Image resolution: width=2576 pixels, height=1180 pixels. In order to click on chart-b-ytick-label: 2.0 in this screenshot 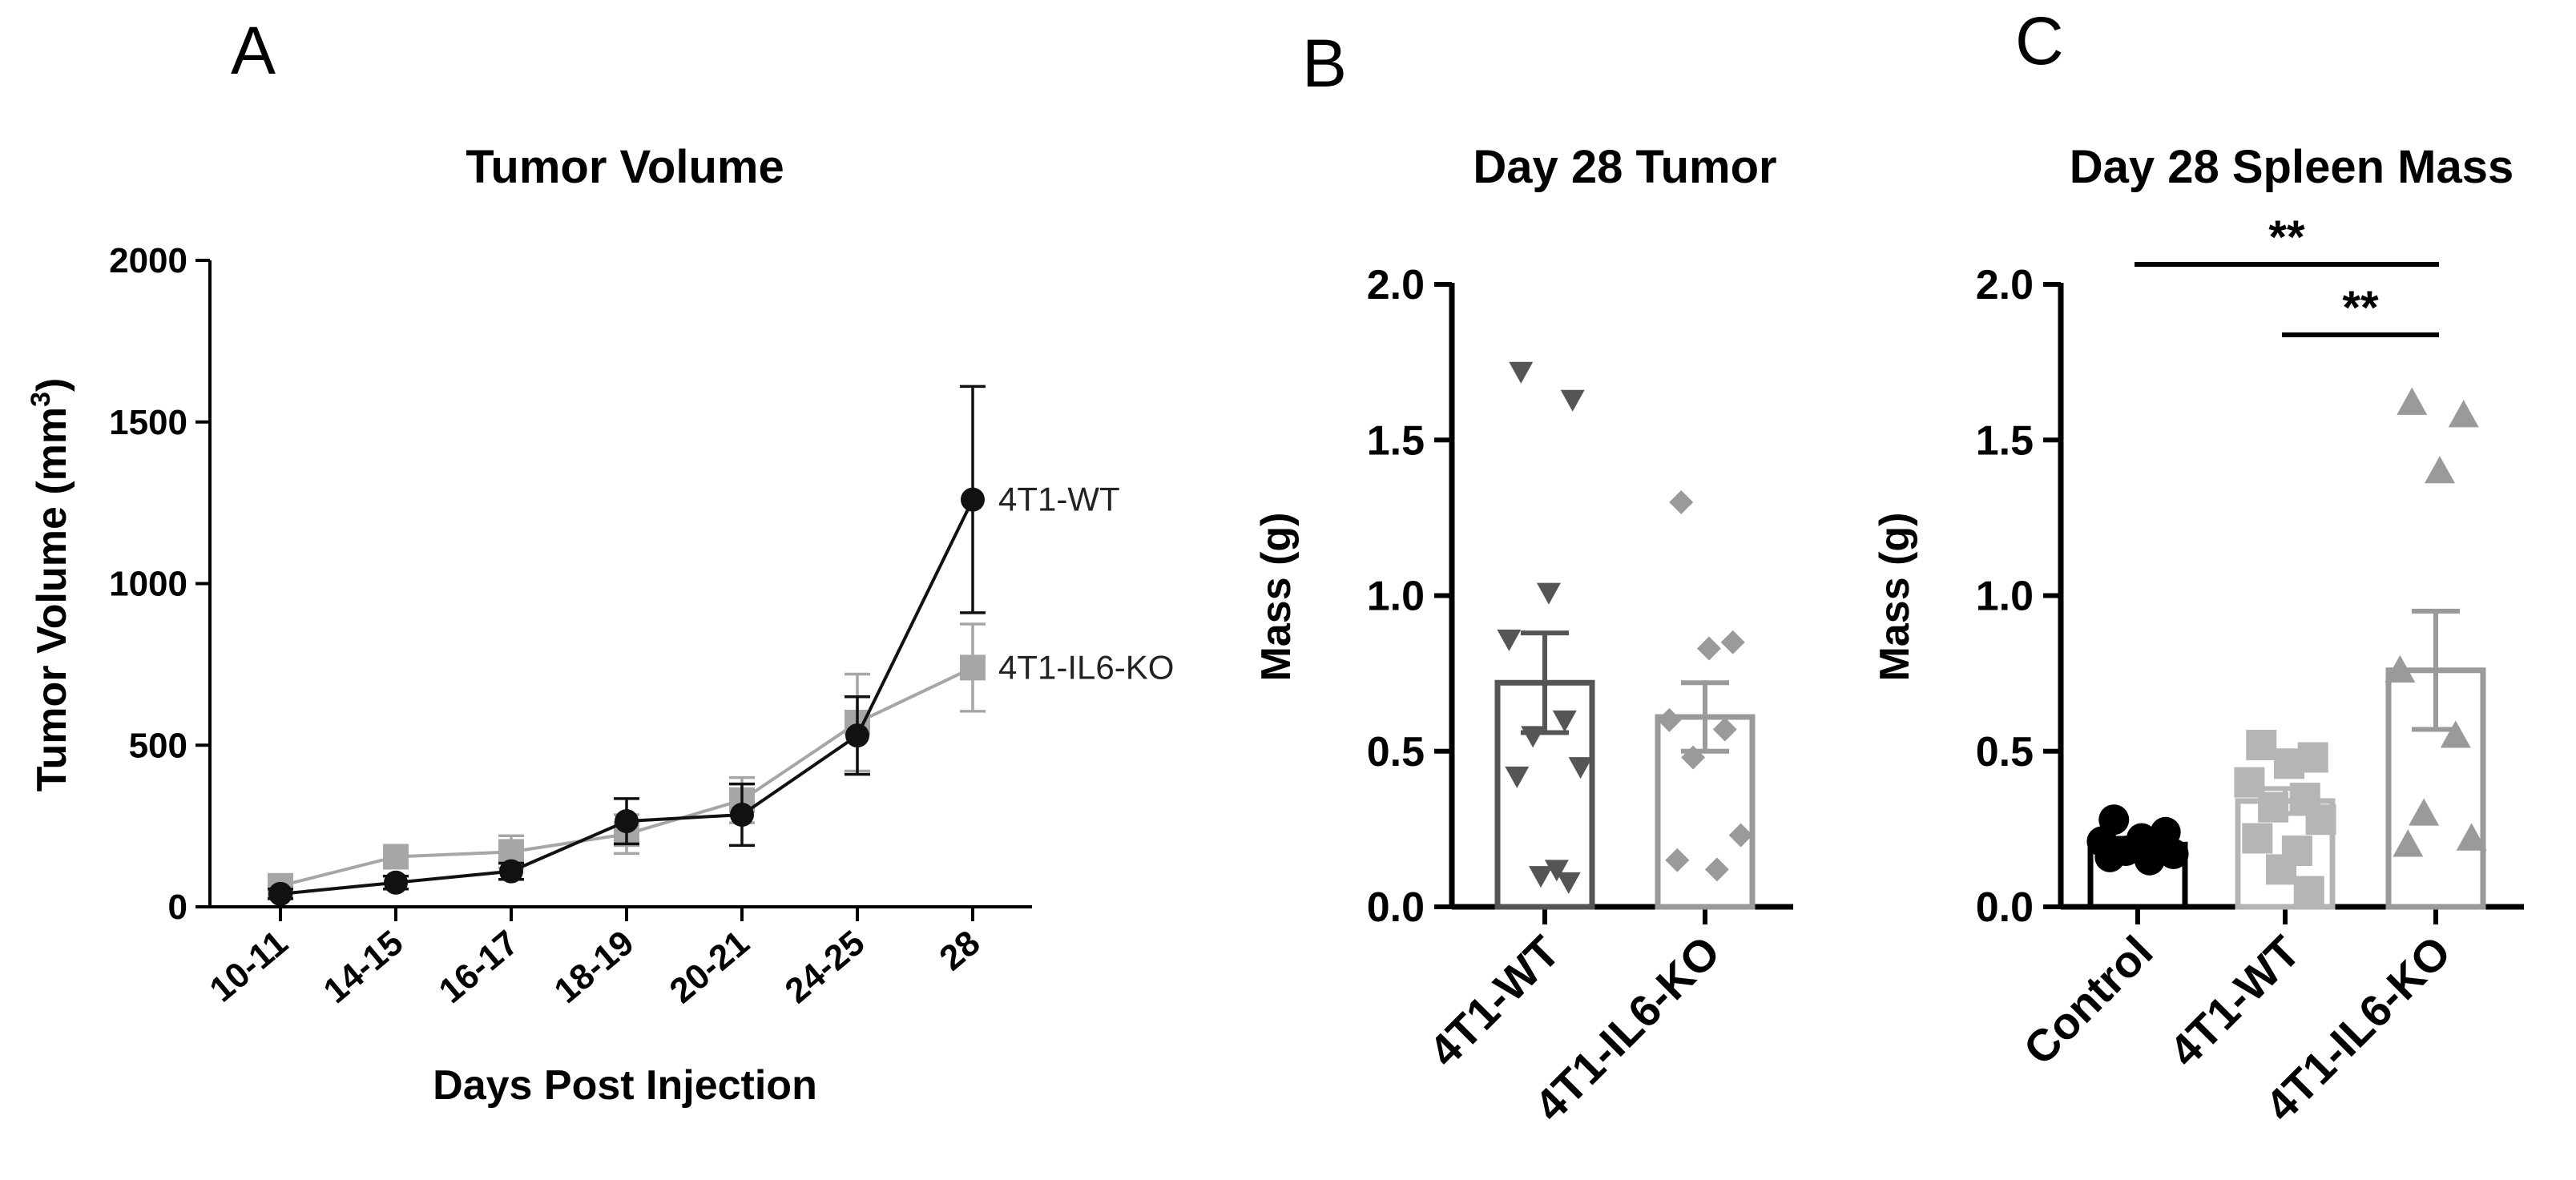, I will do `click(1396, 285)`.